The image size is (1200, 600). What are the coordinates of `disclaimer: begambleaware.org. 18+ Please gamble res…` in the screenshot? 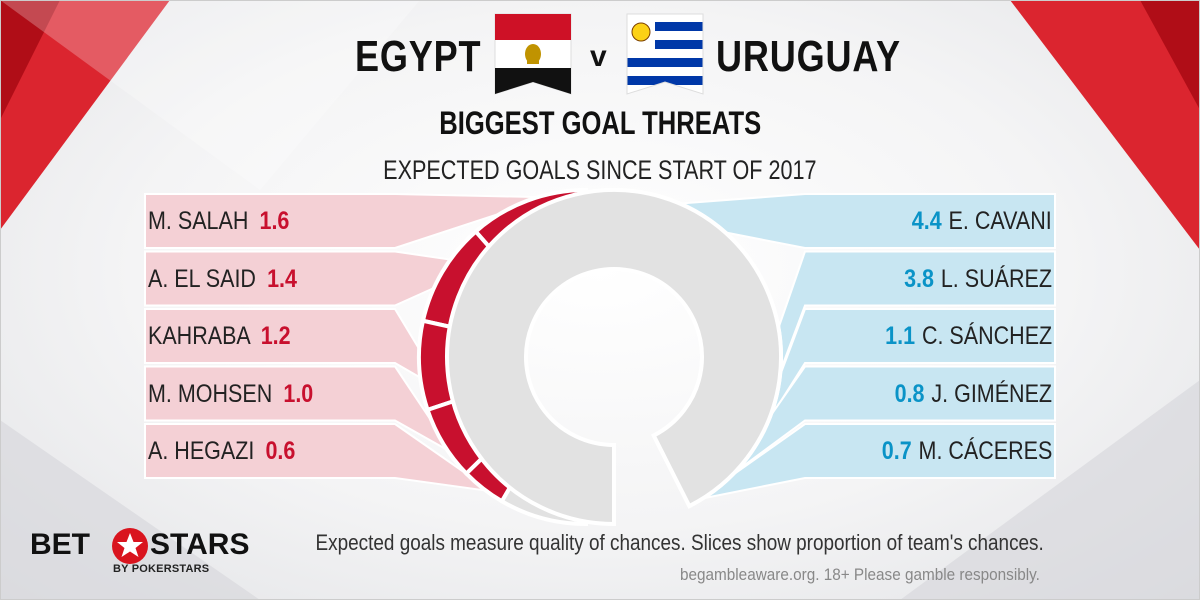 It's located at (840, 575).